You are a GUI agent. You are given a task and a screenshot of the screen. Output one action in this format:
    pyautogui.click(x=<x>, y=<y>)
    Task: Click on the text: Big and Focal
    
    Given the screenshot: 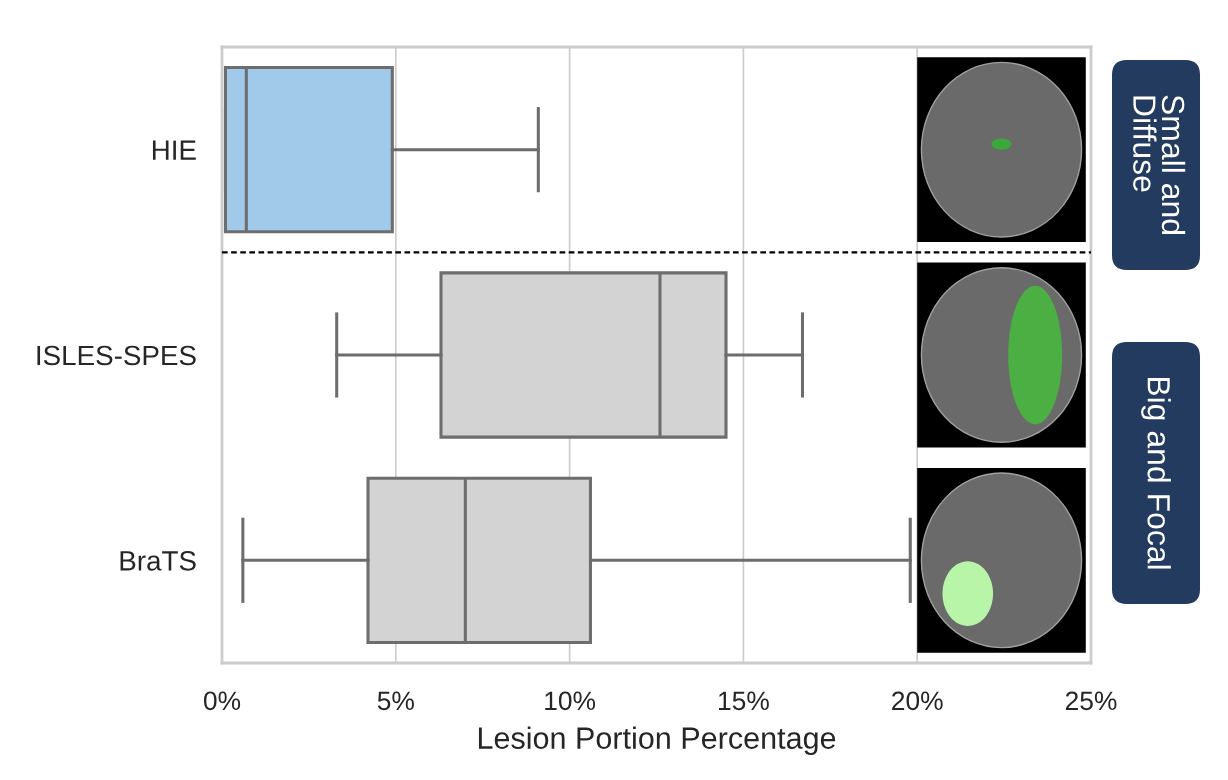 What is the action you would take?
    pyautogui.click(x=1156, y=473)
    